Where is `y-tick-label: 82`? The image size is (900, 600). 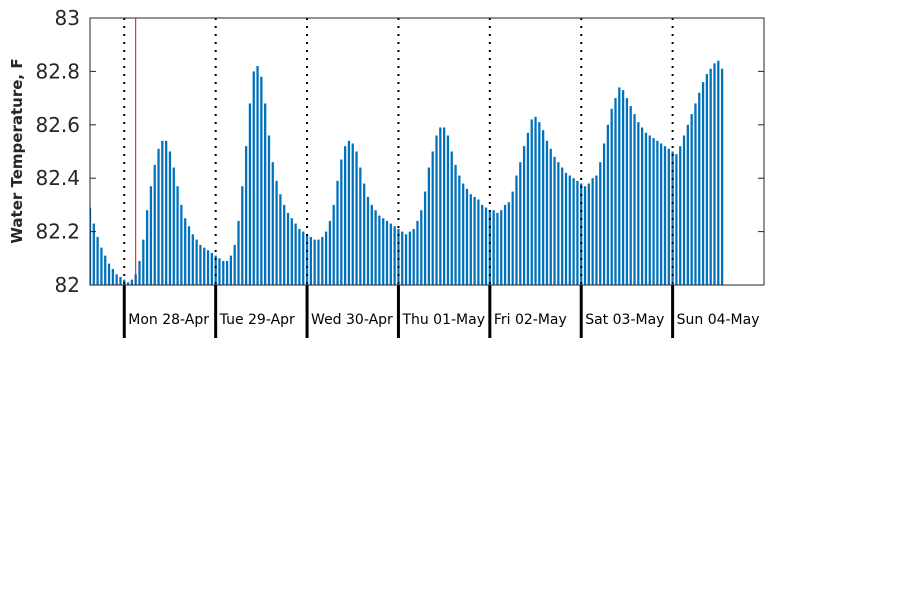
y-tick-label: 82 is located at coordinates (67, 285).